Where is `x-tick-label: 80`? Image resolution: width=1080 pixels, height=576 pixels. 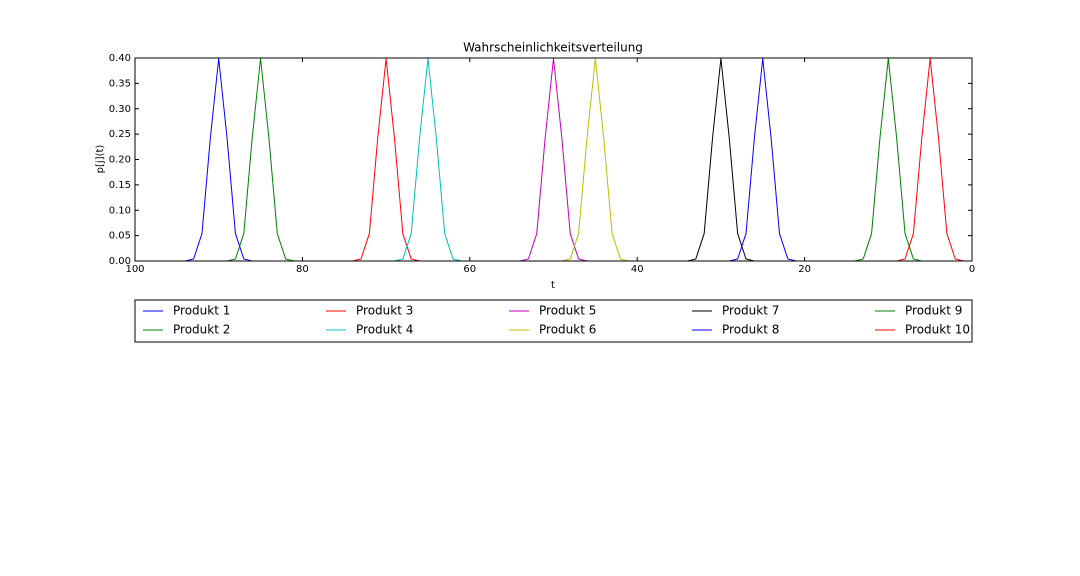
x-tick-label: 80 is located at coordinates (302, 269).